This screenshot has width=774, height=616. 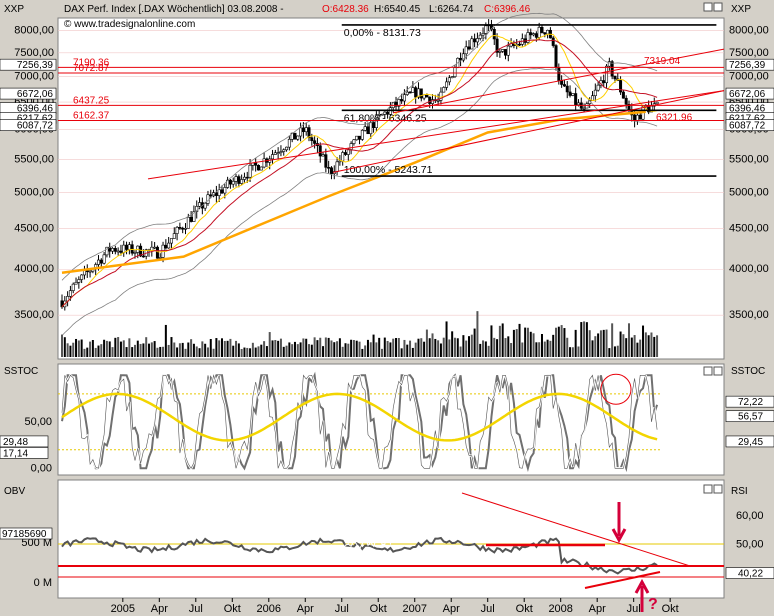 What do you see at coordinates (718, 489) in the screenshot?
I see `obv-close-button` at bounding box center [718, 489].